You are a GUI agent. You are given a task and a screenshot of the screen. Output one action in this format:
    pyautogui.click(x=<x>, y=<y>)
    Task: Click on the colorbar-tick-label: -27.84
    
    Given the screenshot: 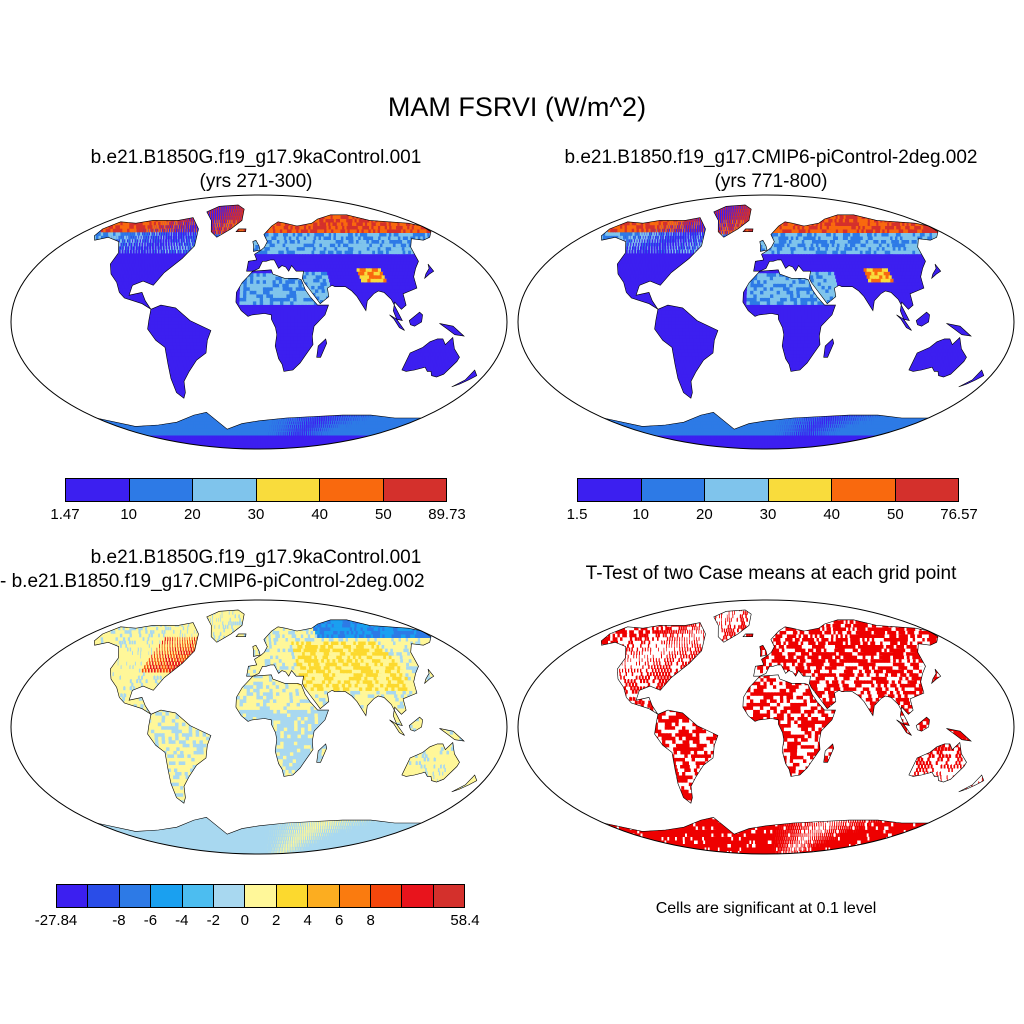 What is the action you would take?
    pyautogui.click(x=56, y=920)
    